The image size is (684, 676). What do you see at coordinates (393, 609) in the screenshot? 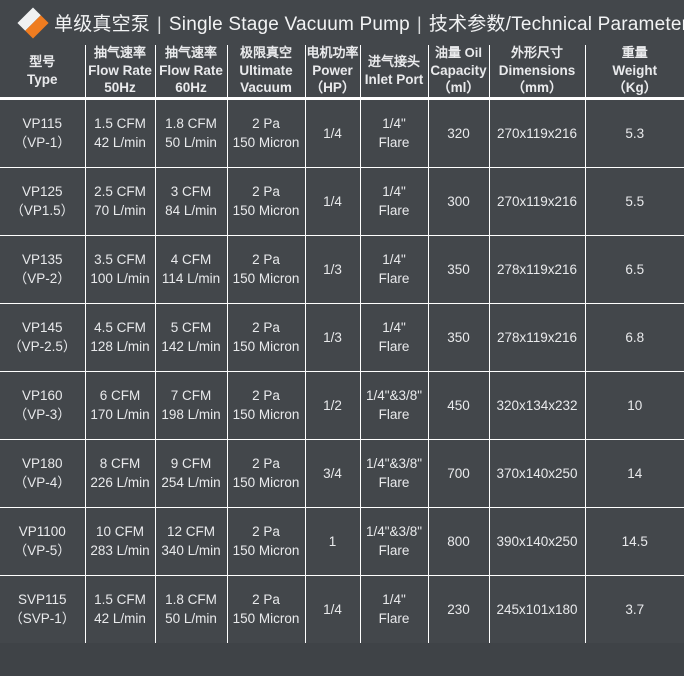
I see `cell-inlet-port: 1/4" Flare` at bounding box center [393, 609].